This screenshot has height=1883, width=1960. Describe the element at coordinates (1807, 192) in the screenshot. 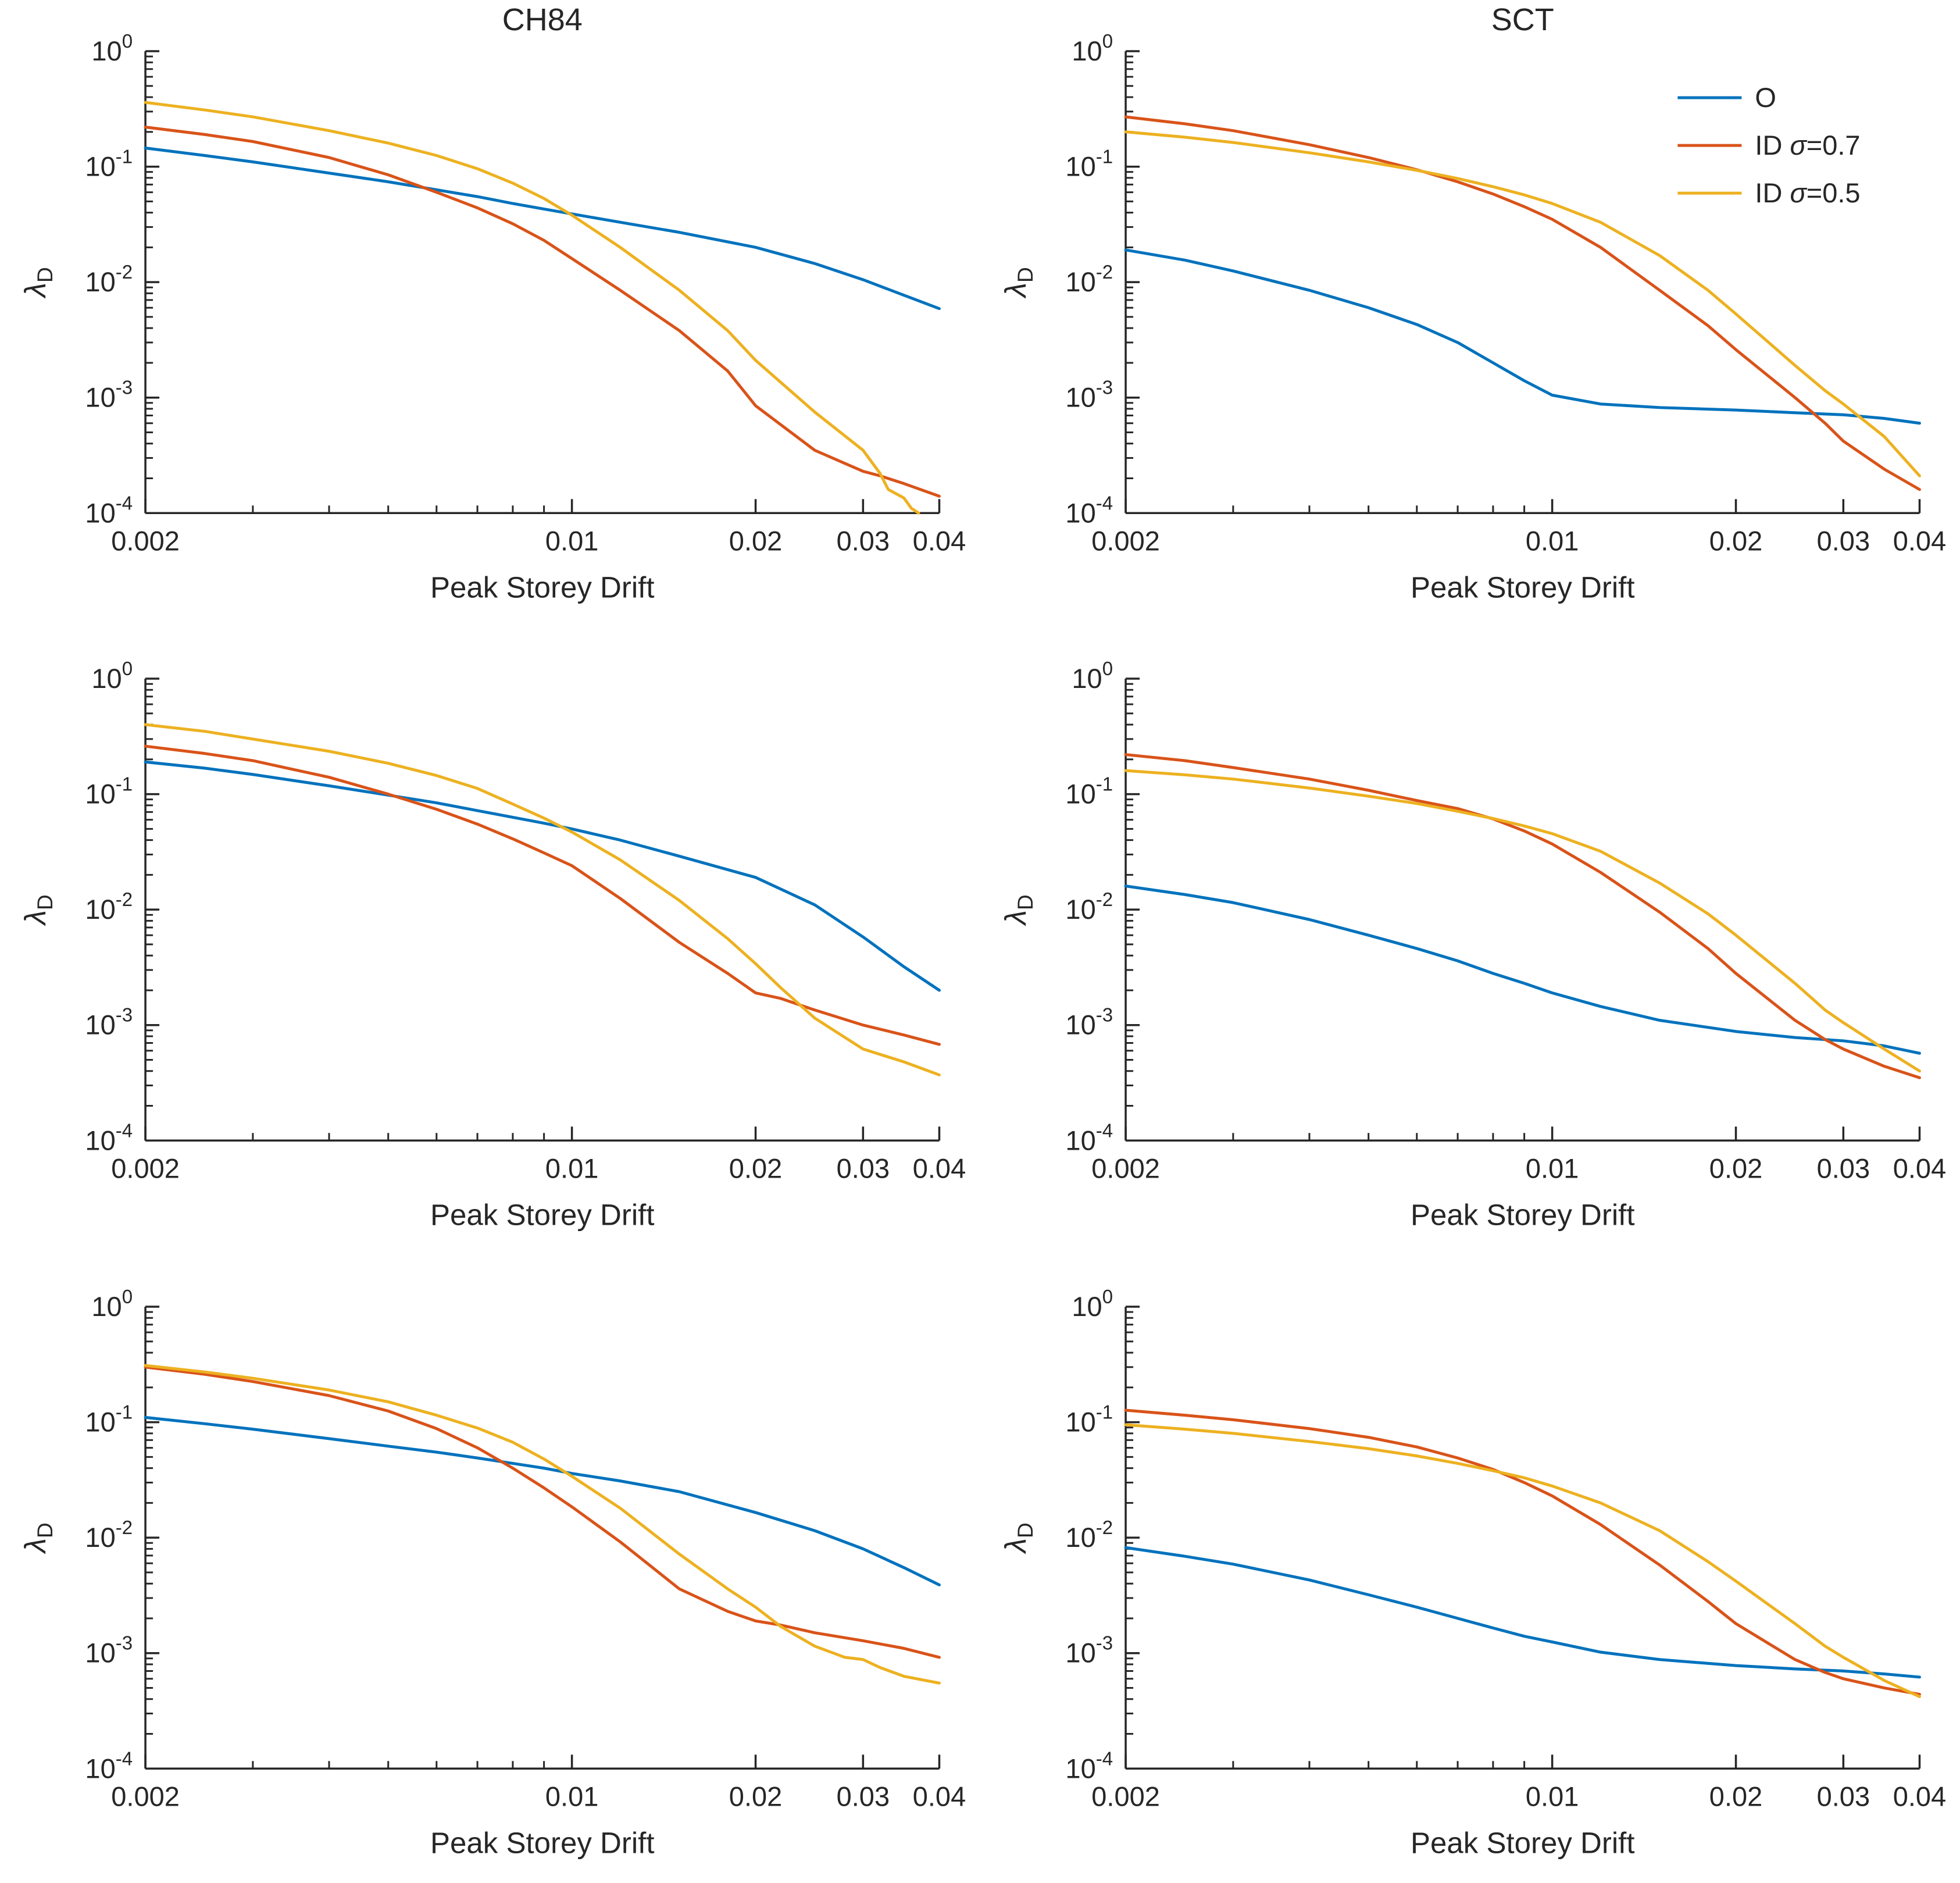

I see `legend-label: ID σ=0.5` at that location.